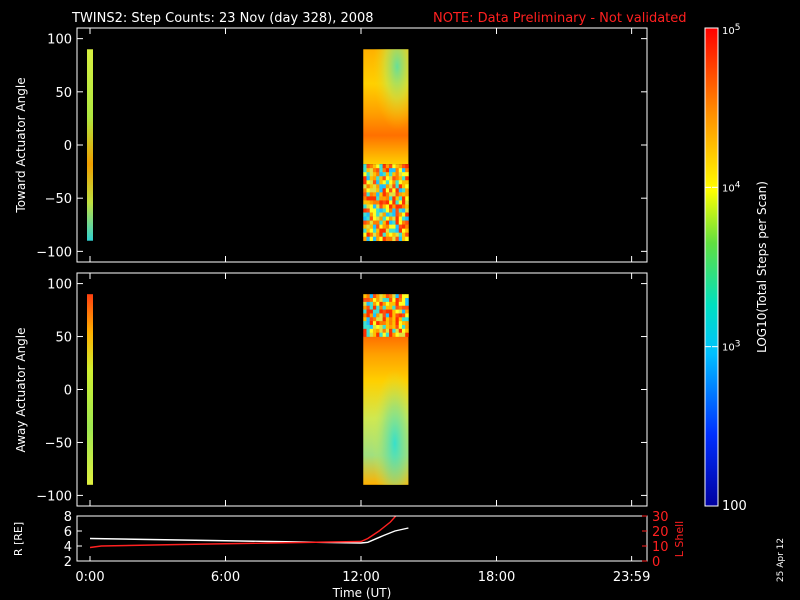 The width and height of the screenshot is (800, 600). Describe the element at coordinates (660, 547) in the screenshot. I see `right-tick-label: 10` at that location.